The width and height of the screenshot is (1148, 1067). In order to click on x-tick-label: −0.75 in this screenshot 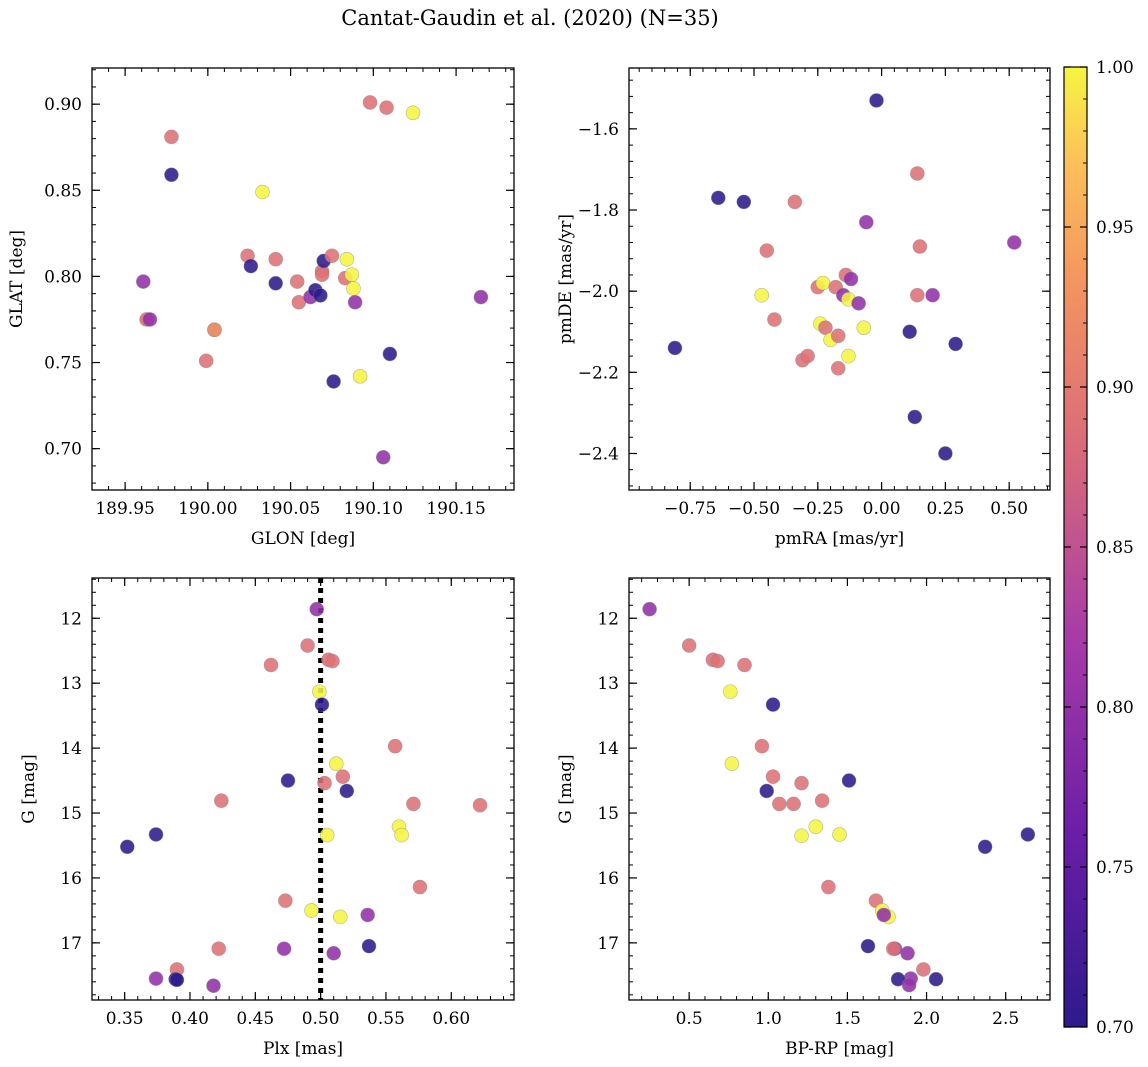, I will do `click(690, 509)`.